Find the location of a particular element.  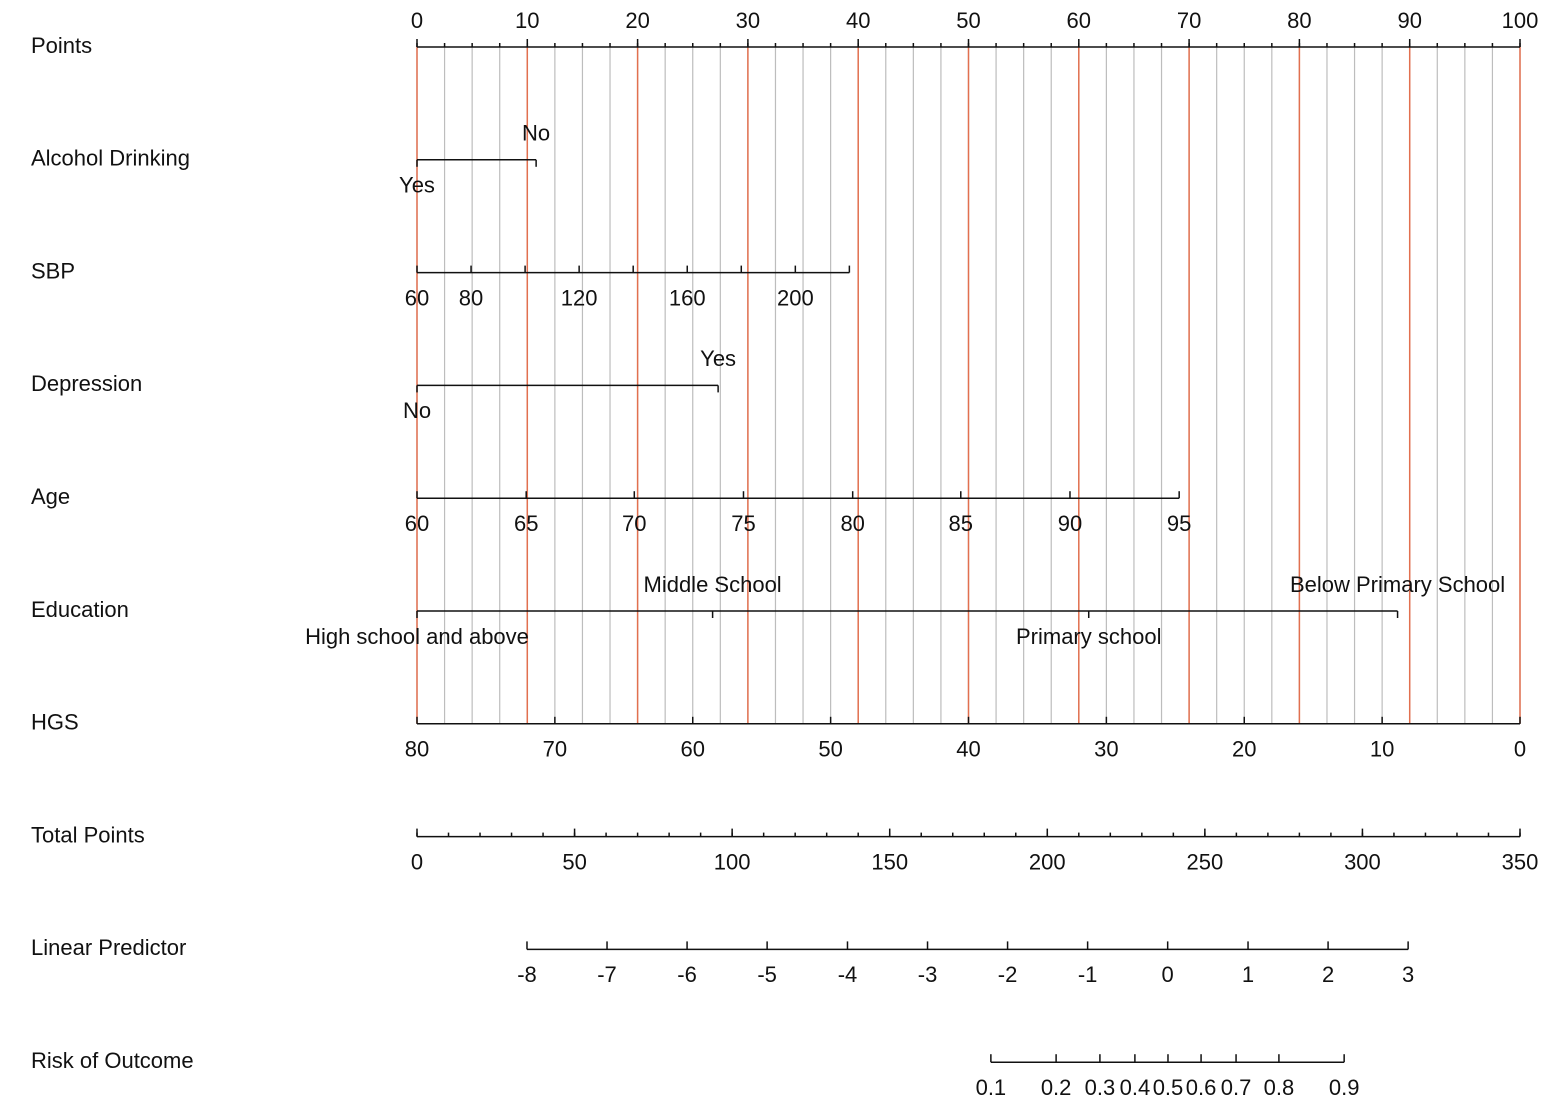

row-label: Education is located at coordinates (80, 609).